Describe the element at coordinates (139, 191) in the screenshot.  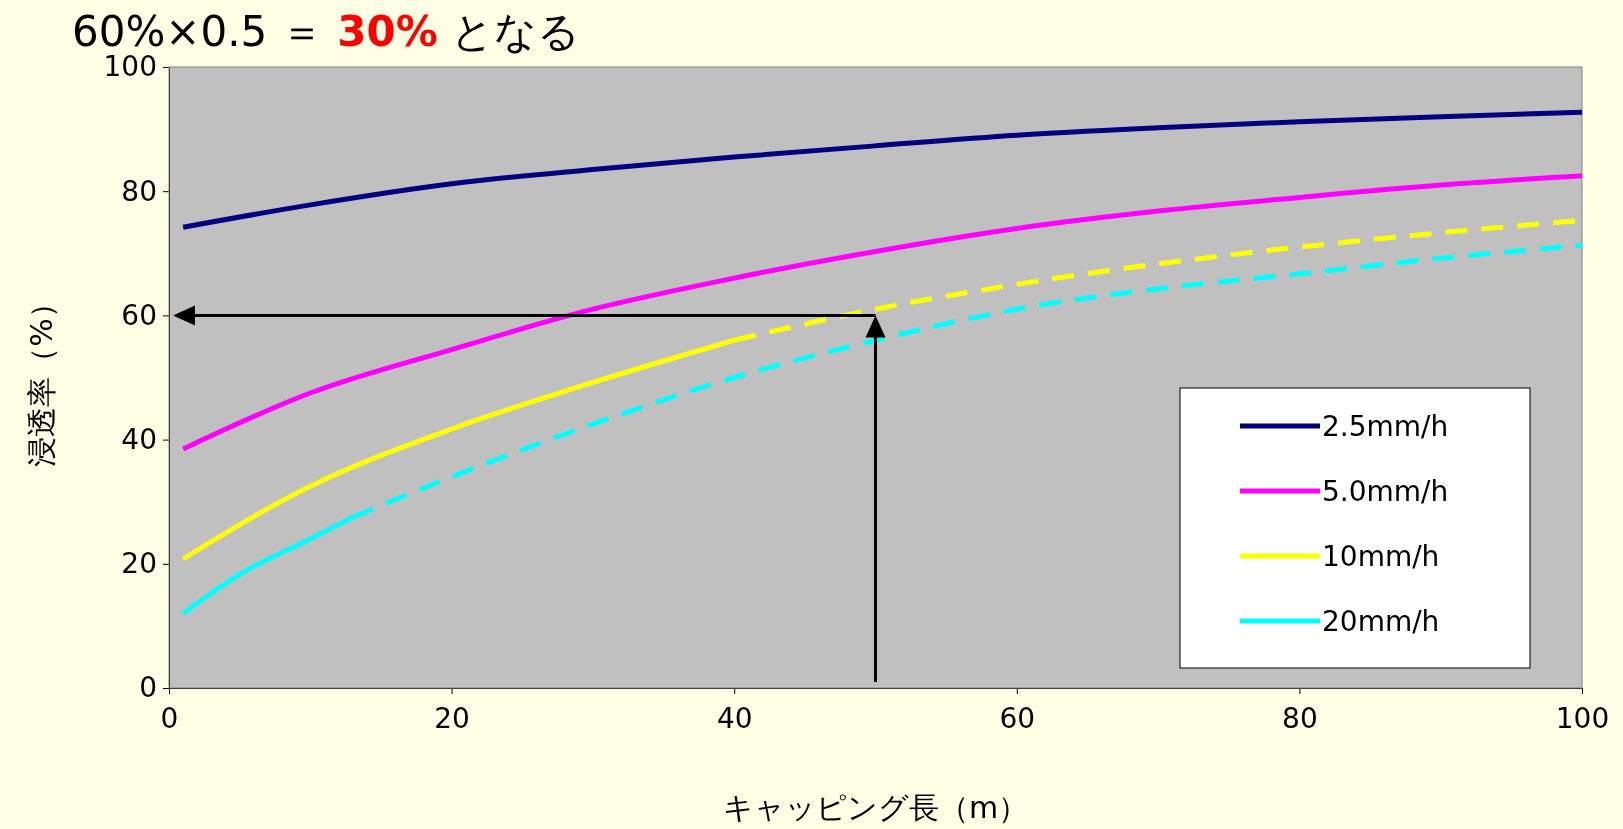
I see `y-tick-label: 80` at that location.